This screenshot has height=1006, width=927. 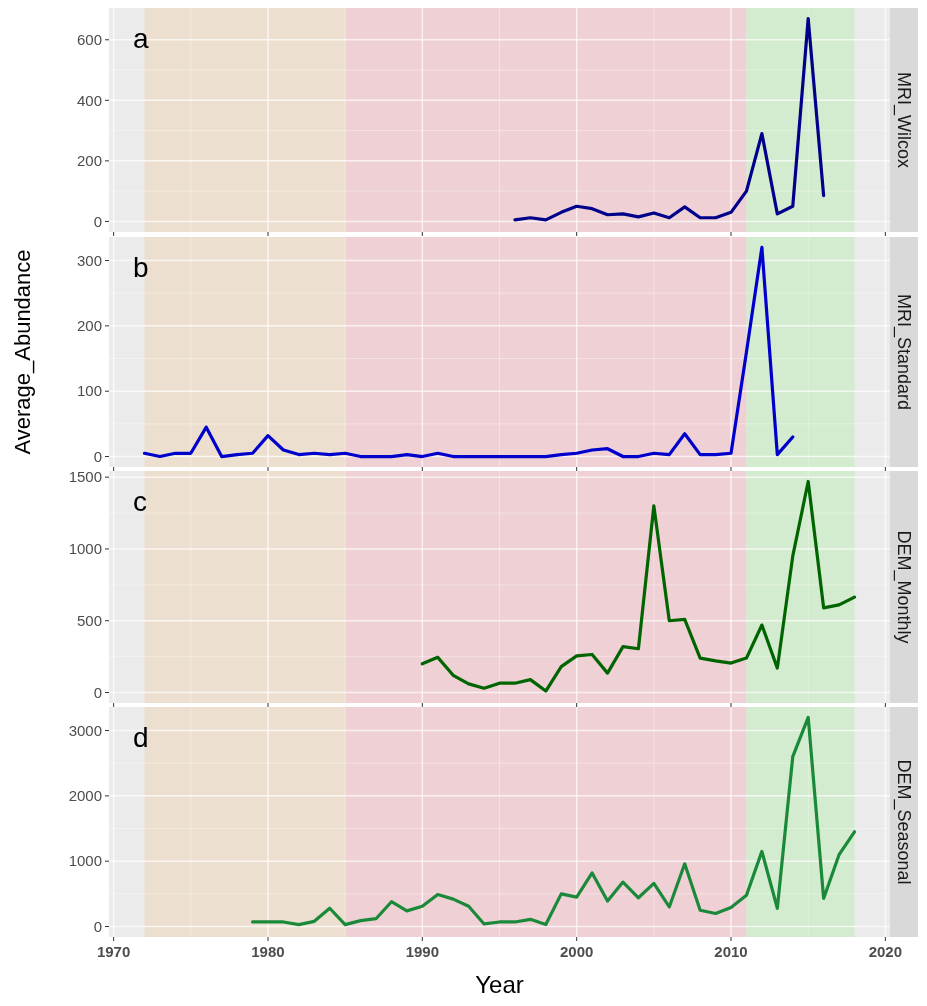 I want to click on annotation: b, so click(x=141, y=267).